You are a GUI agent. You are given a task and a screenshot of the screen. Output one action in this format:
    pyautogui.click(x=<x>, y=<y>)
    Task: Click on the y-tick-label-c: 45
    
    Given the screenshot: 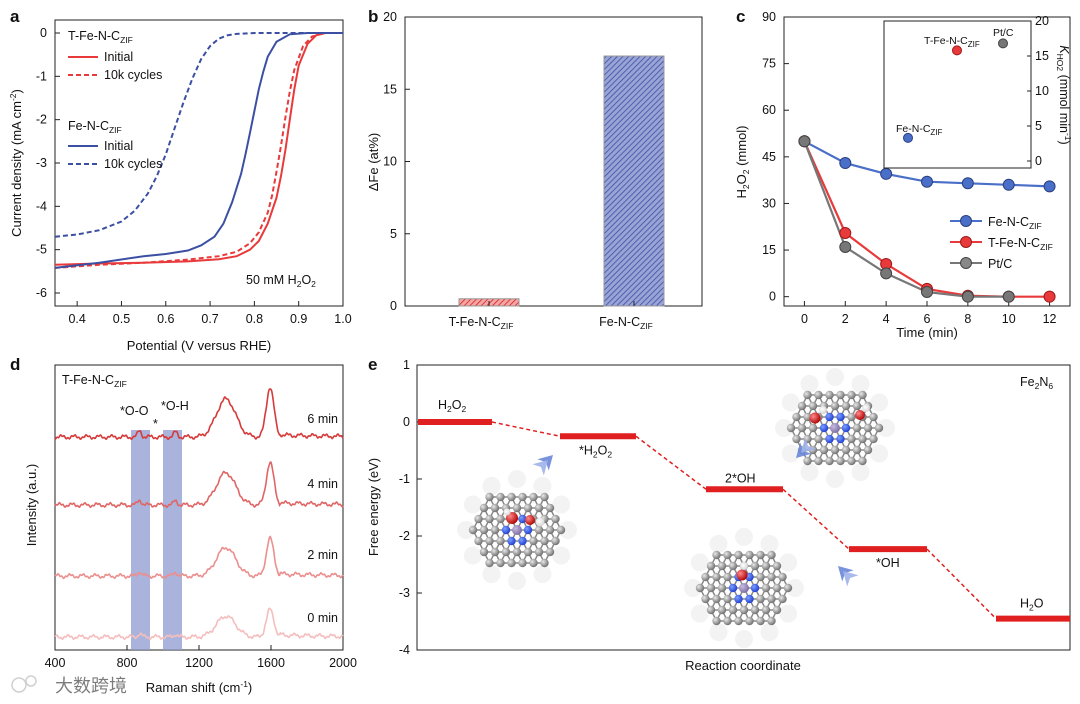 What is the action you would take?
    pyautogui.click(x=769, y=157)
    